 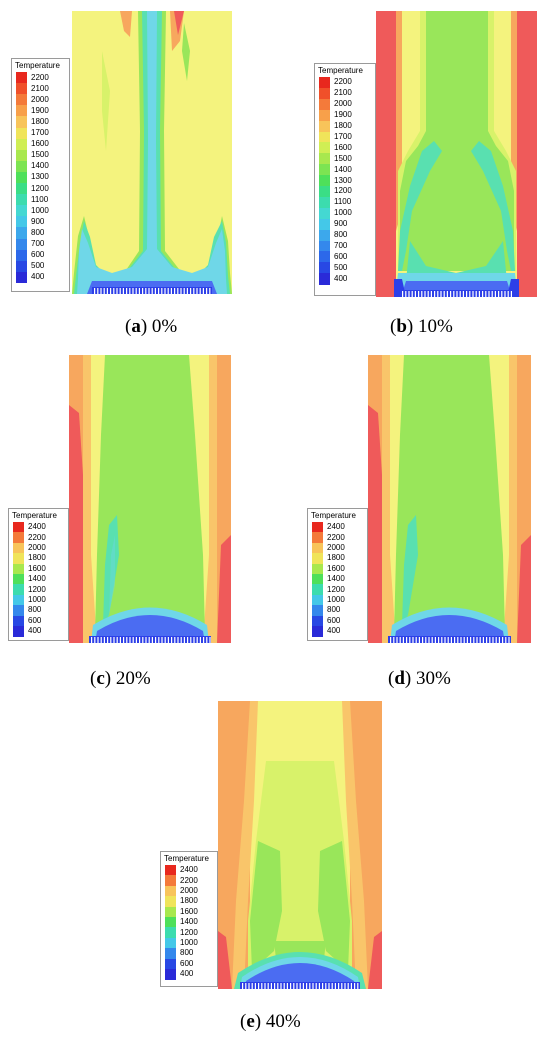 What do you see at coordinates (300, 845) in the screenshot?
I see `contour-plot-e` at bounding box center [300, 845].